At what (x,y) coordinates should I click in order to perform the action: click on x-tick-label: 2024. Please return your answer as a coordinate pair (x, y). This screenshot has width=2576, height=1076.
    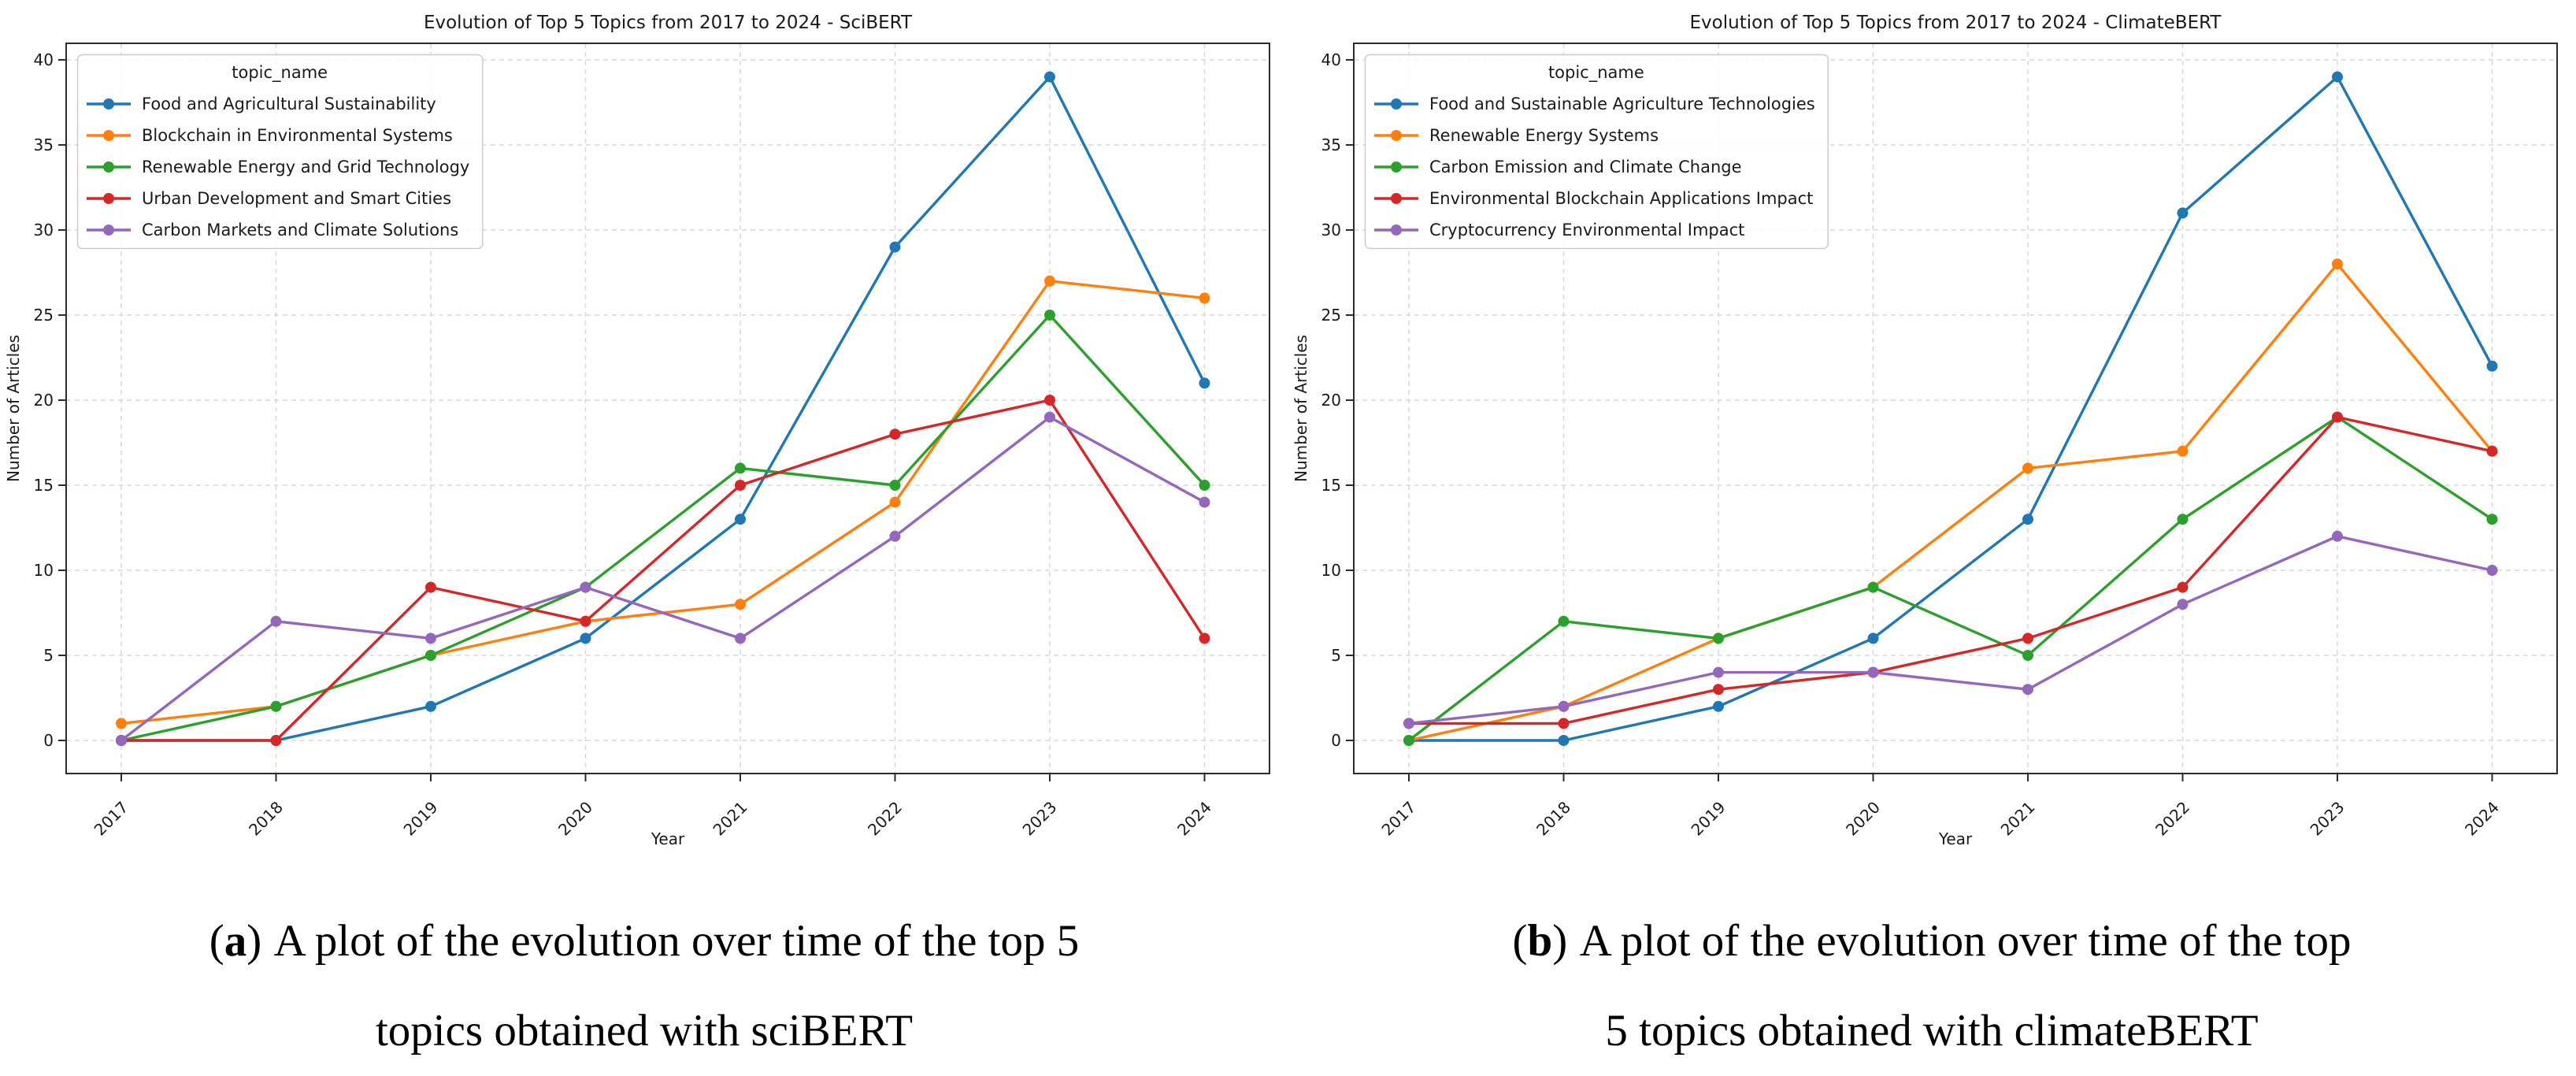
    Looking at the image, I should click on (2482, 819).